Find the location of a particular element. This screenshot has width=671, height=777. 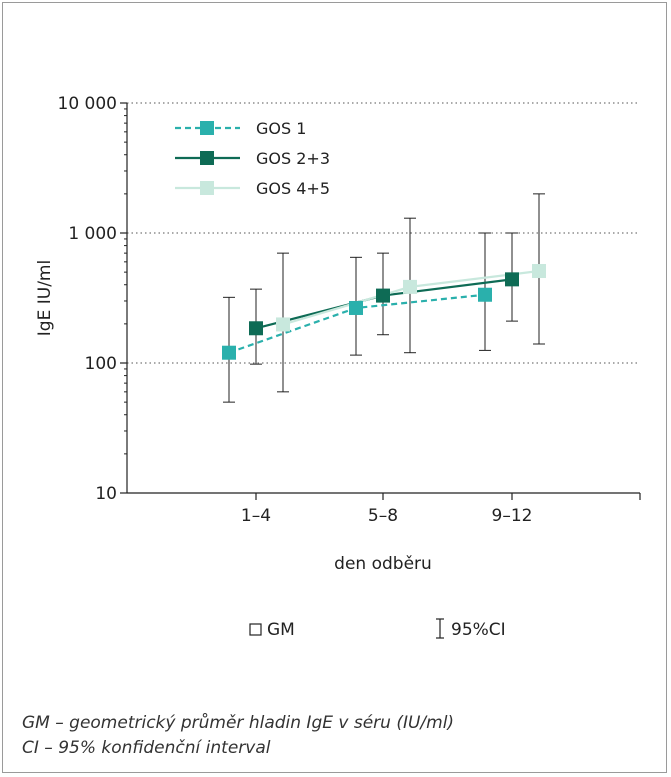

footnote-ci: CI – 95% konfidenční interval is located at coordinates (146, 748).